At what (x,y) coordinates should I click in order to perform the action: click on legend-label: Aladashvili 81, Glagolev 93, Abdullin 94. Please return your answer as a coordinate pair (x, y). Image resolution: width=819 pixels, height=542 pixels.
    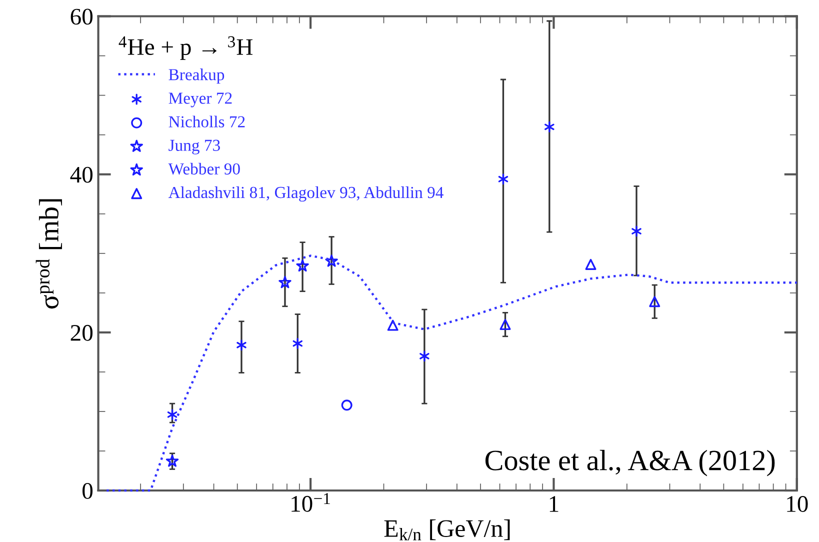
    Looking at the image, I should click on (306, 194).